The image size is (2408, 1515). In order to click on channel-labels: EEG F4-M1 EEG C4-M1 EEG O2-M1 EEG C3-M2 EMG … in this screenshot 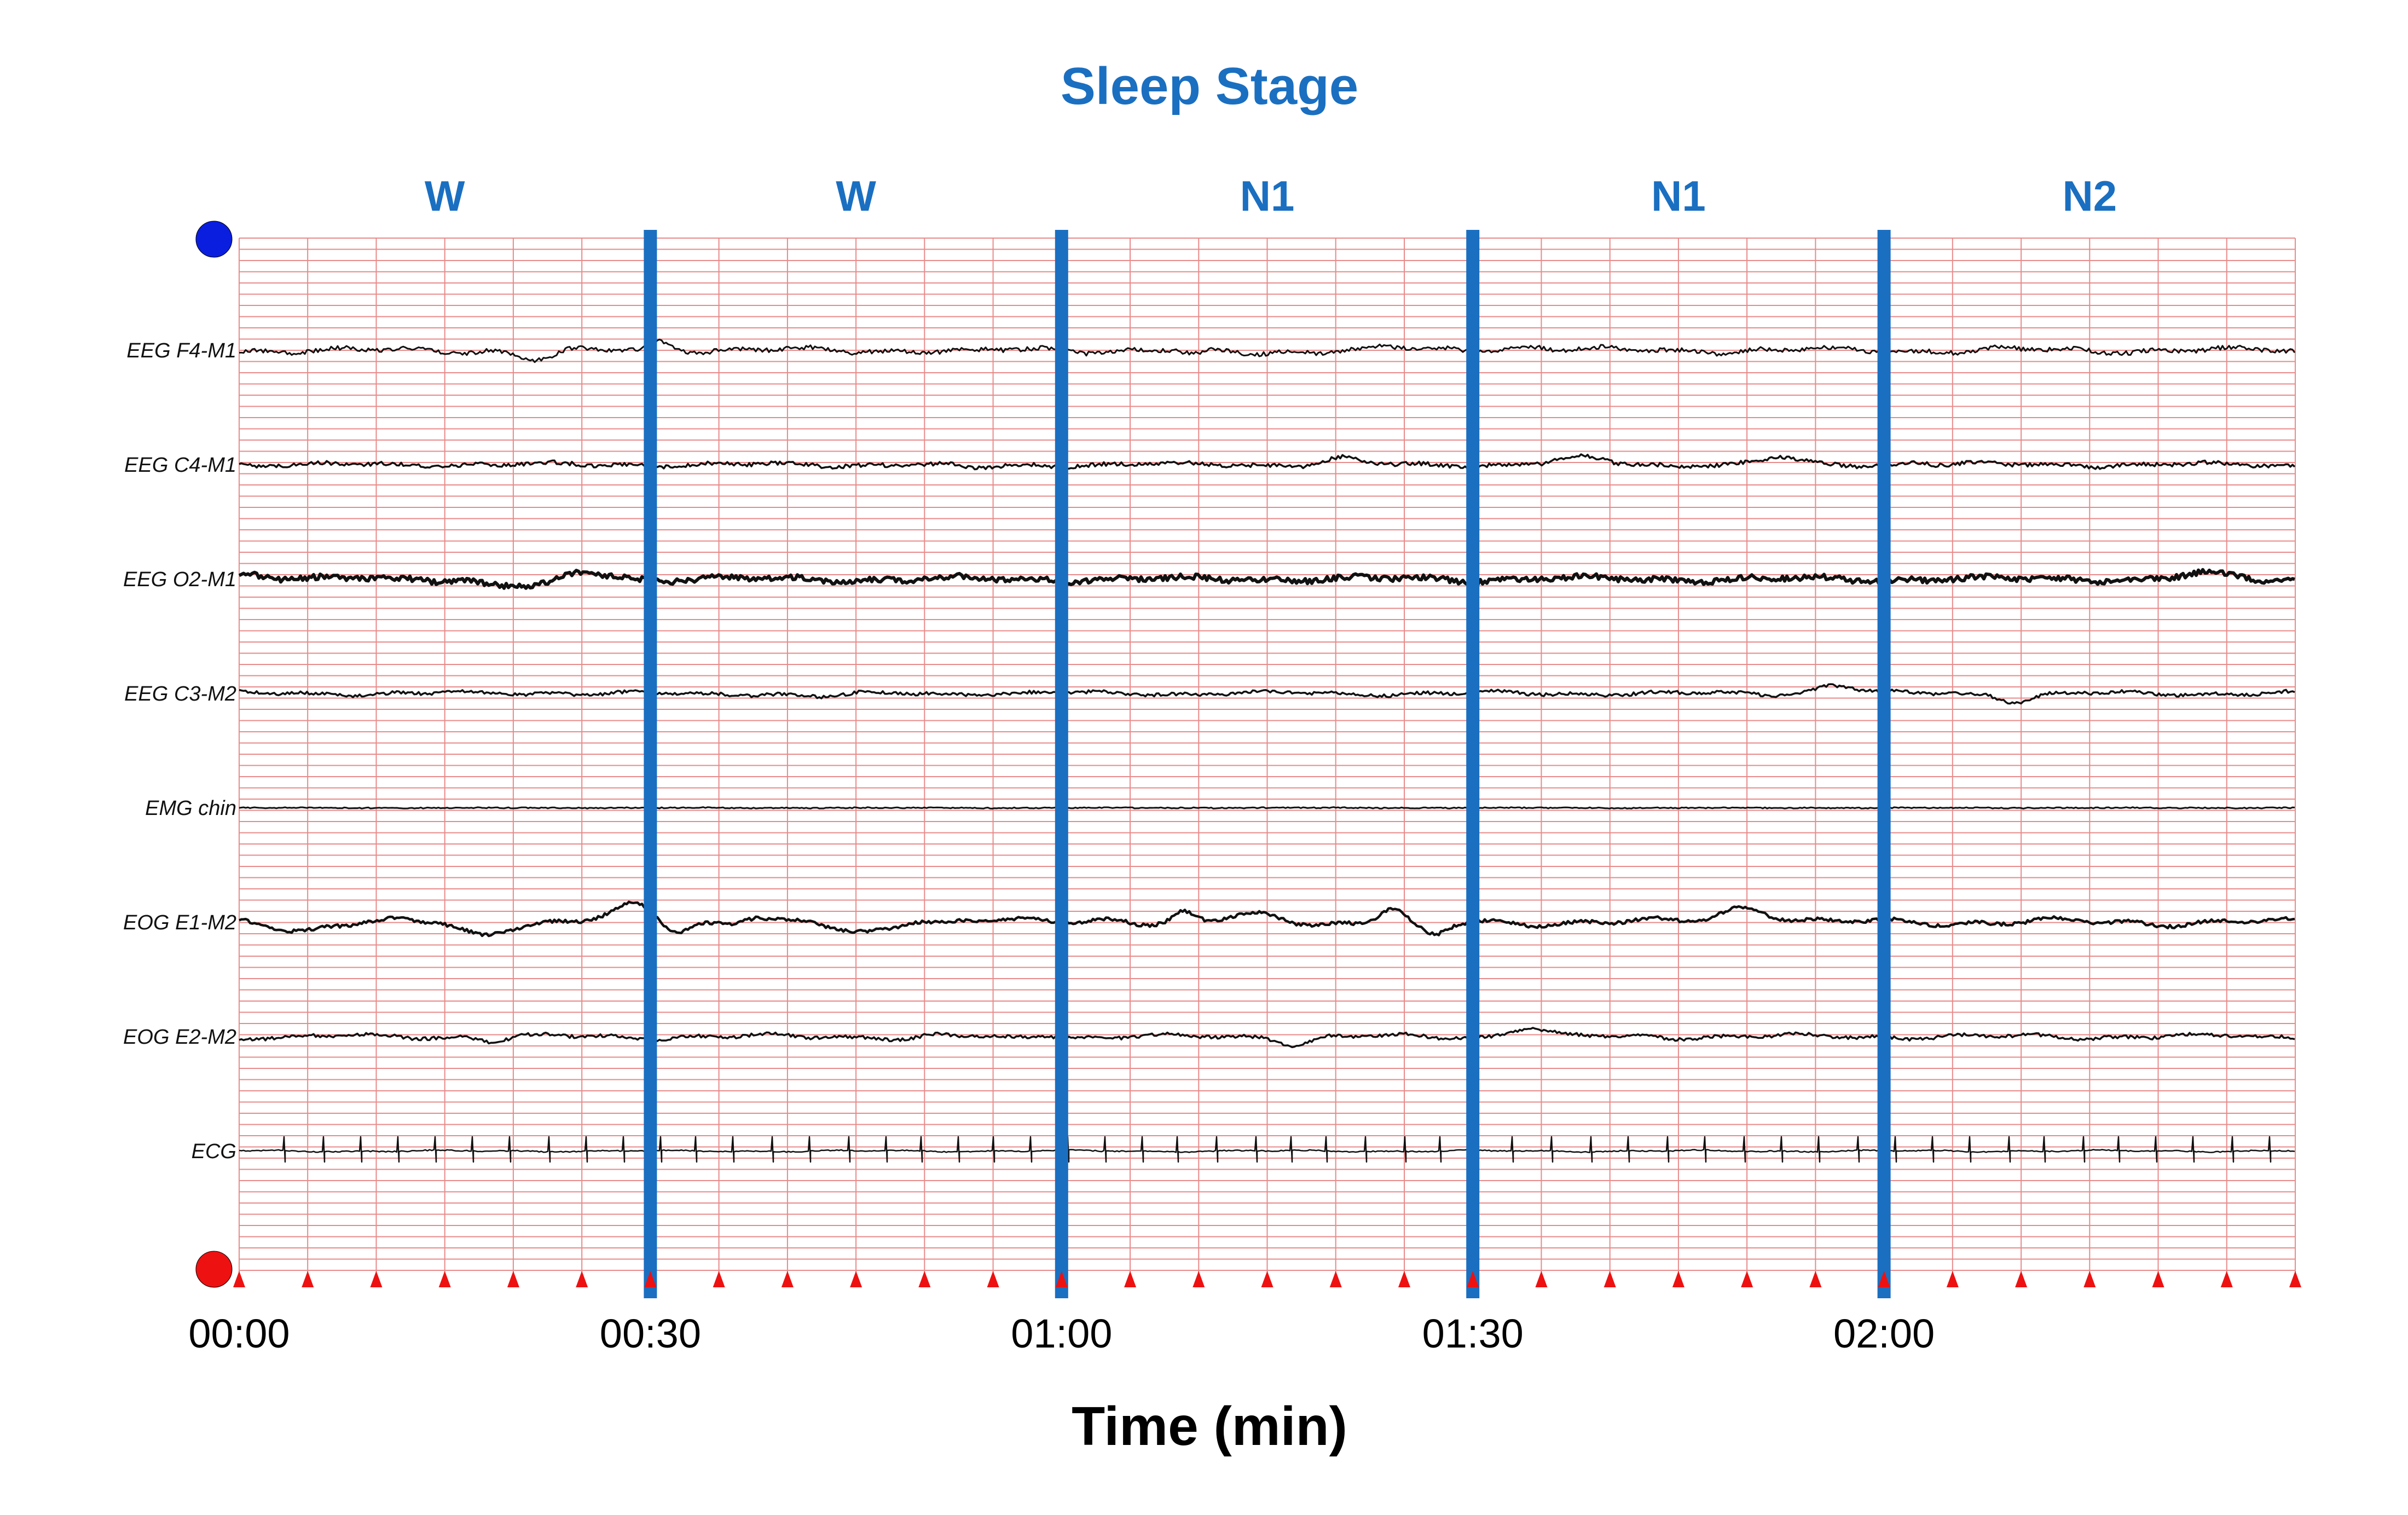, I will do `click(179, 751)`.